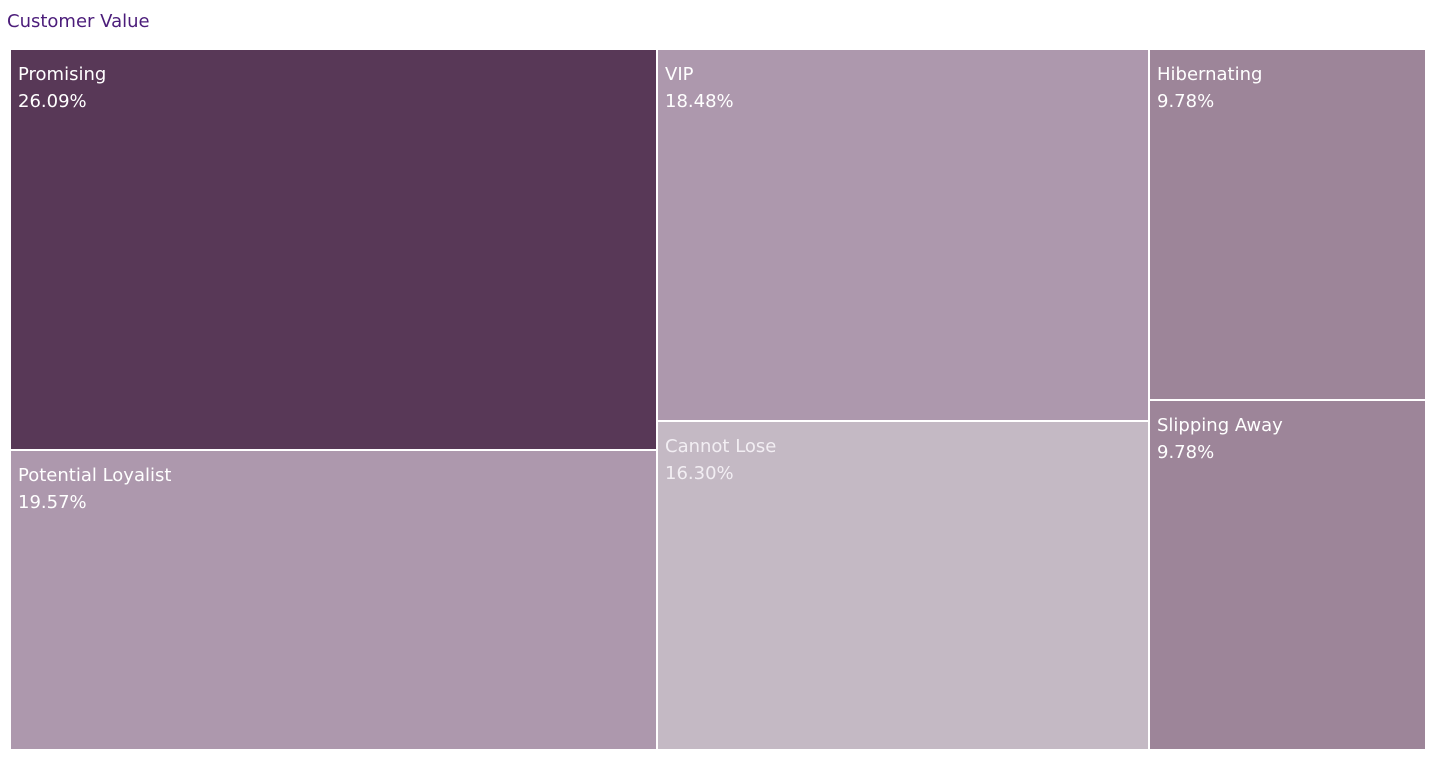 Image resolution: width=1435 pixels, height=760 pixels. What do you see at coordinates (1287, 575) in the screenshot?
I see `treemap-tile-slipping-away: Slipping Away 9.78%` at bounding box center [1287, 575].